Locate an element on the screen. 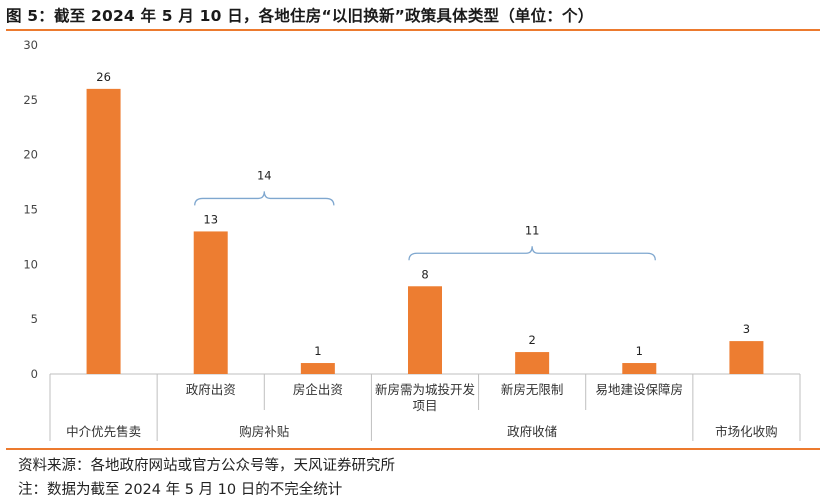  y-tick-label: 5 is located at coordinates (34, 319).